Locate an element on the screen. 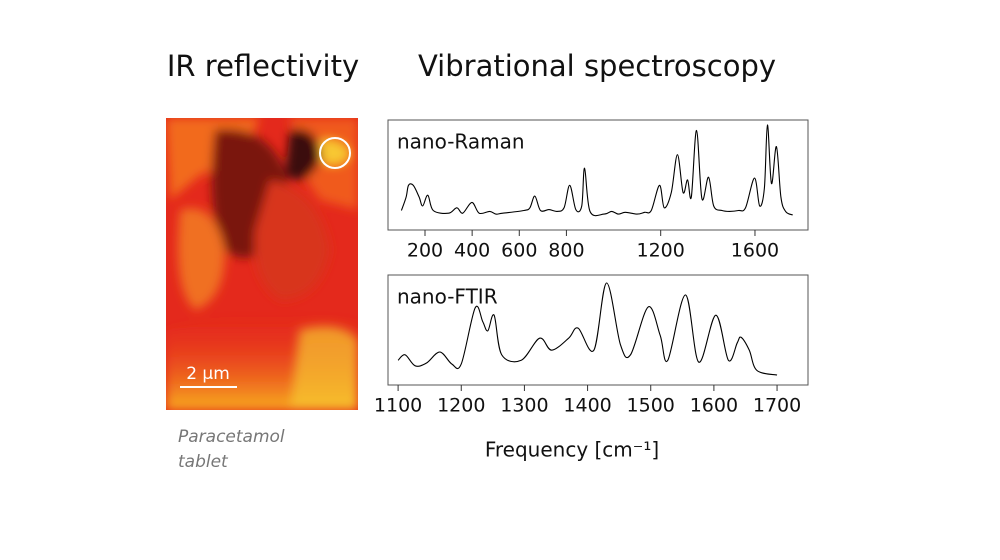  x-tick-label: 1100 is located at coordinates (398, 406).